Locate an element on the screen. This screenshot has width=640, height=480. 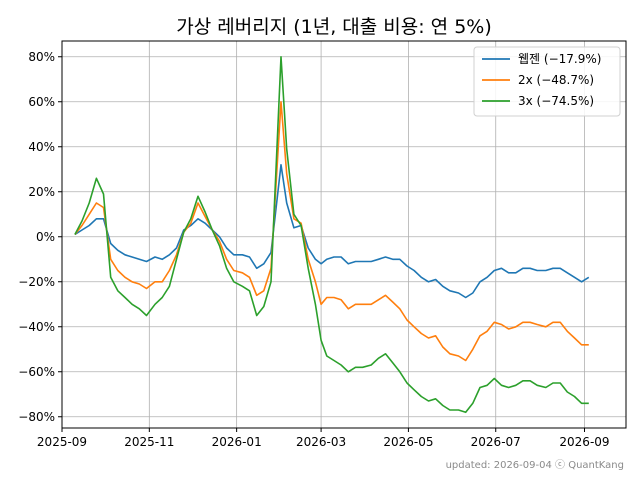
x-tick-label: 2026-05 is located at coordinates (408, 442).